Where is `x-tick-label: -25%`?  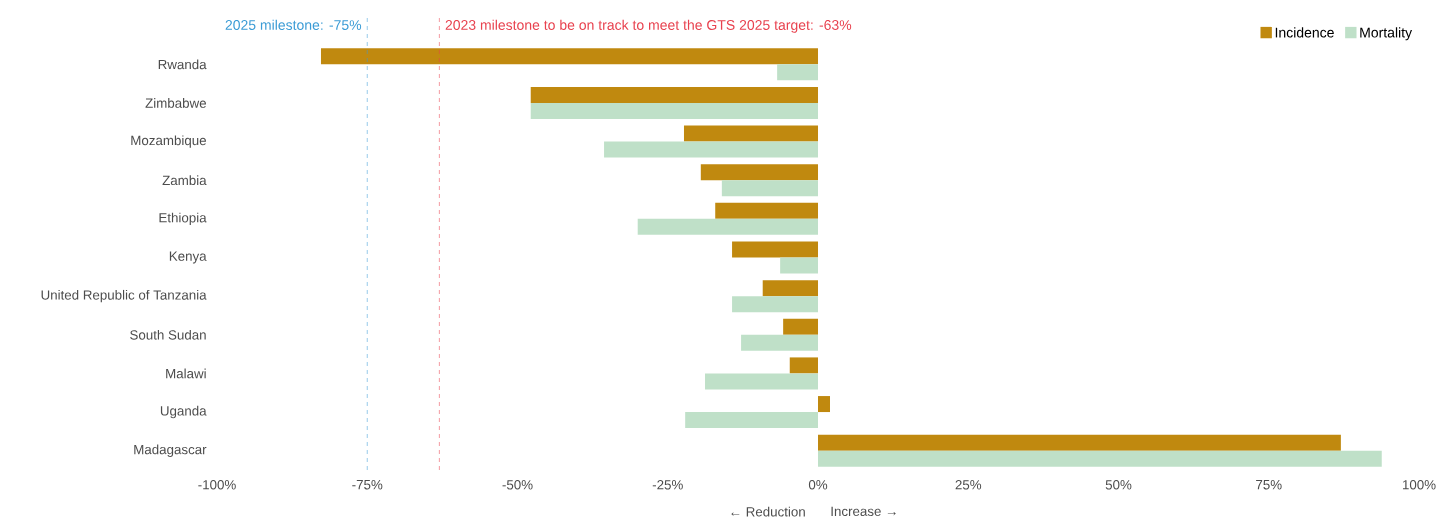 x-tick-label: -25% is located at coordinates (667, 485).